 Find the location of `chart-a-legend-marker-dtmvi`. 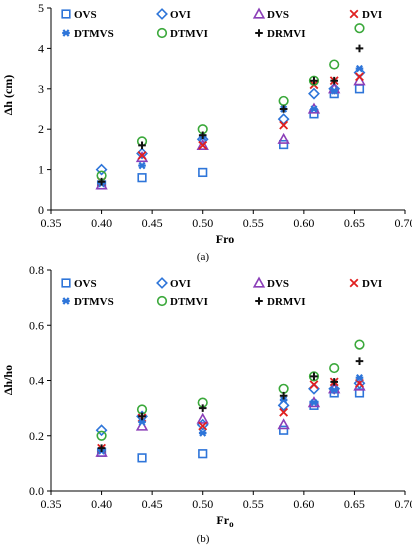

chart-a-legend-marker-dtmvi is located at coordinates (162, 33).